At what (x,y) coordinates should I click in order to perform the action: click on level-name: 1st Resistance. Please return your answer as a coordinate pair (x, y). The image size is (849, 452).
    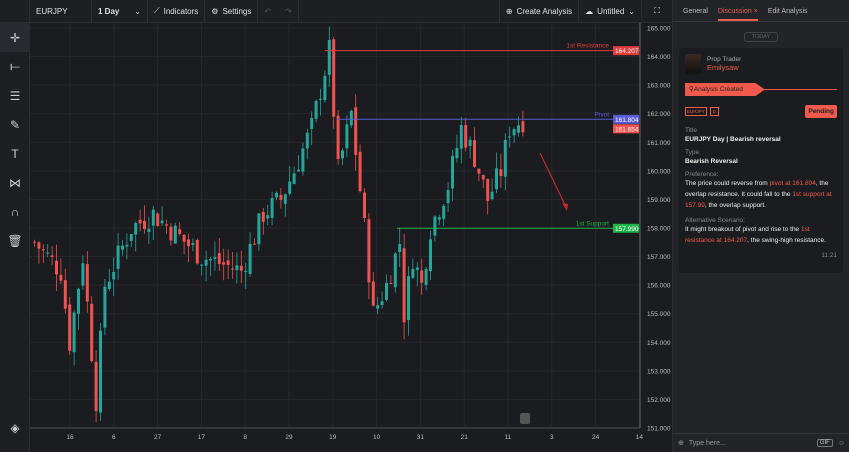
    Looking at the image, I should click on (587, 46).